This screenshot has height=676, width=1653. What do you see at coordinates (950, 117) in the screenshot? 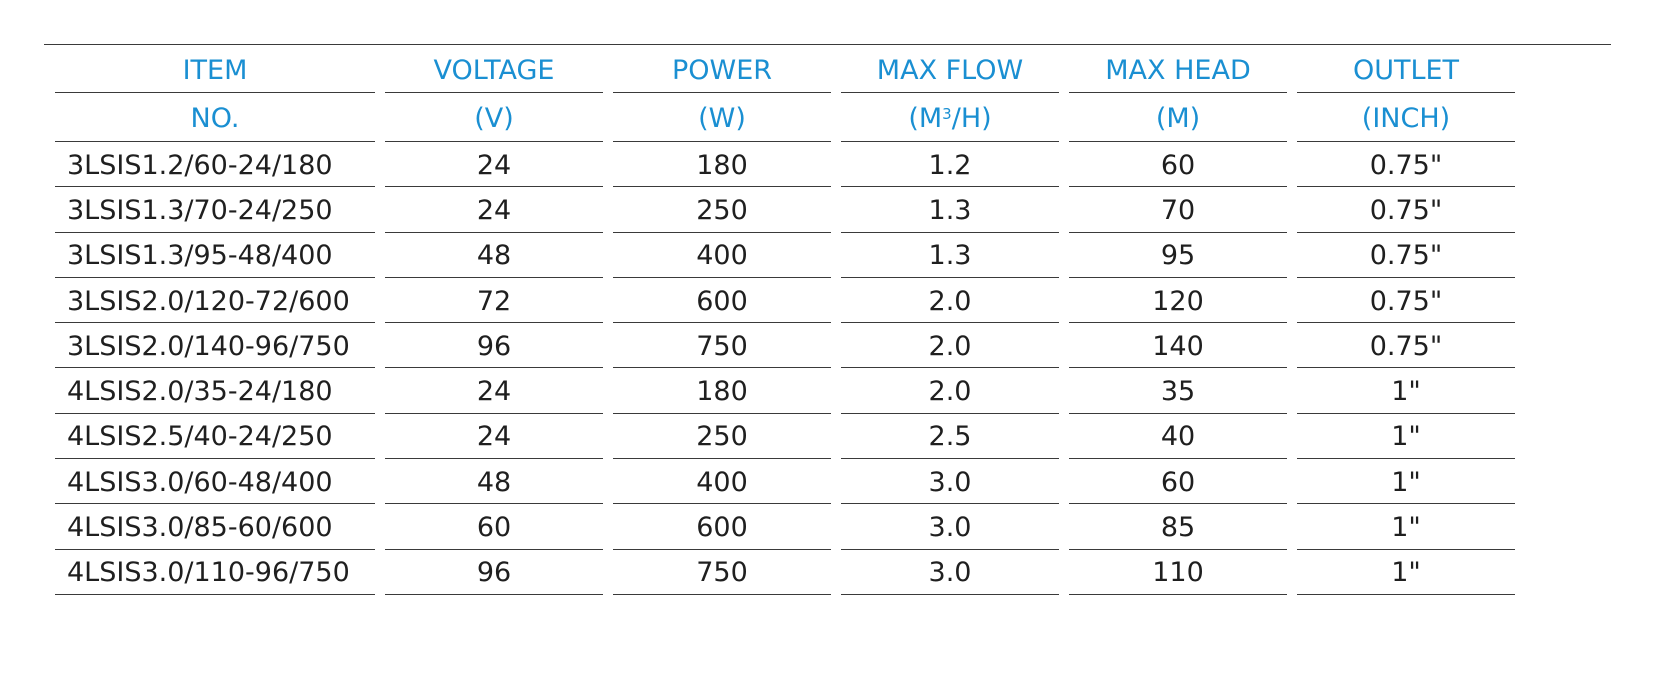
I see `header-flow-unit: (M 3/H)` at bounding box center [950, 117].